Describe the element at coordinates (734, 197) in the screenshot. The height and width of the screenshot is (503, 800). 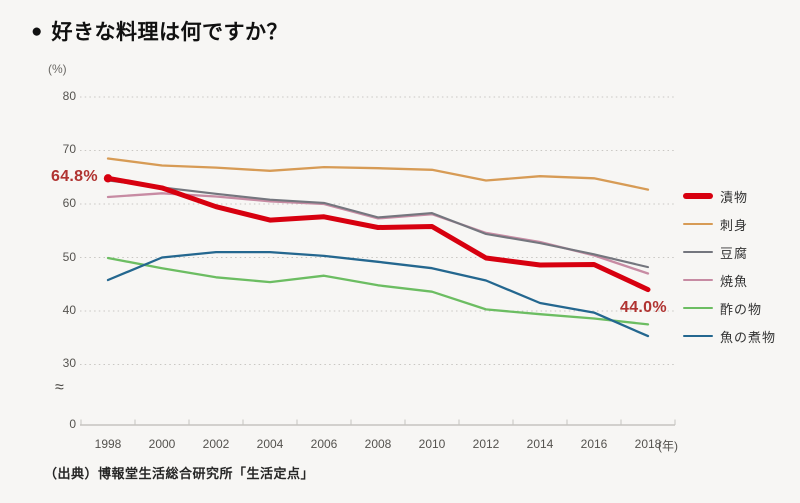
I see `legend-label-tsukemono: 漬物` at that location.